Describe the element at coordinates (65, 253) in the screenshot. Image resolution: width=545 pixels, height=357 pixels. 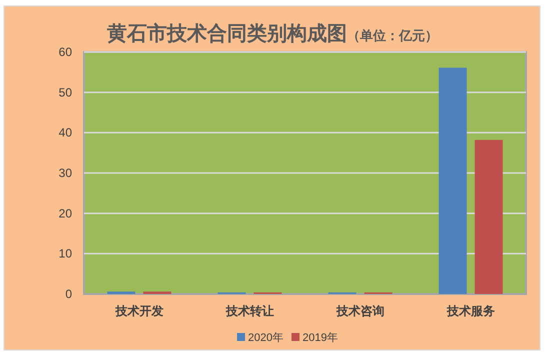
I see `y-tick-label: 10` at that location.